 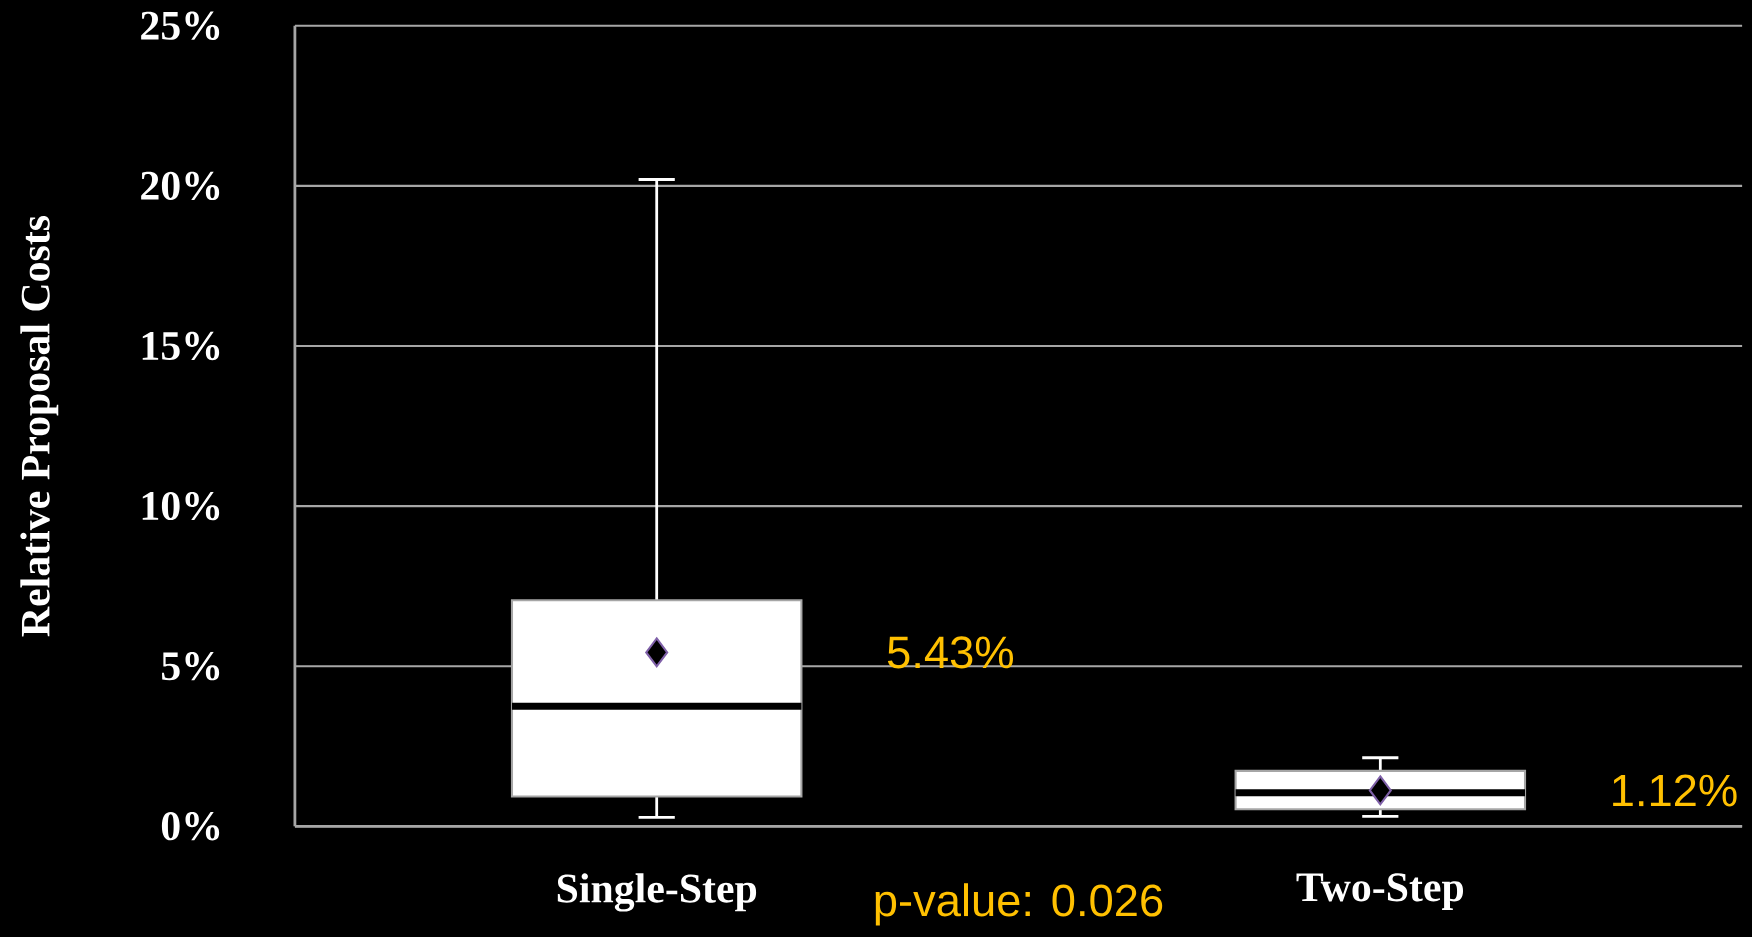 What do you see at coordinates (180, 186) in the screenshot?
I see `y-tick-label: 20%` at bounding box center [180, 186].